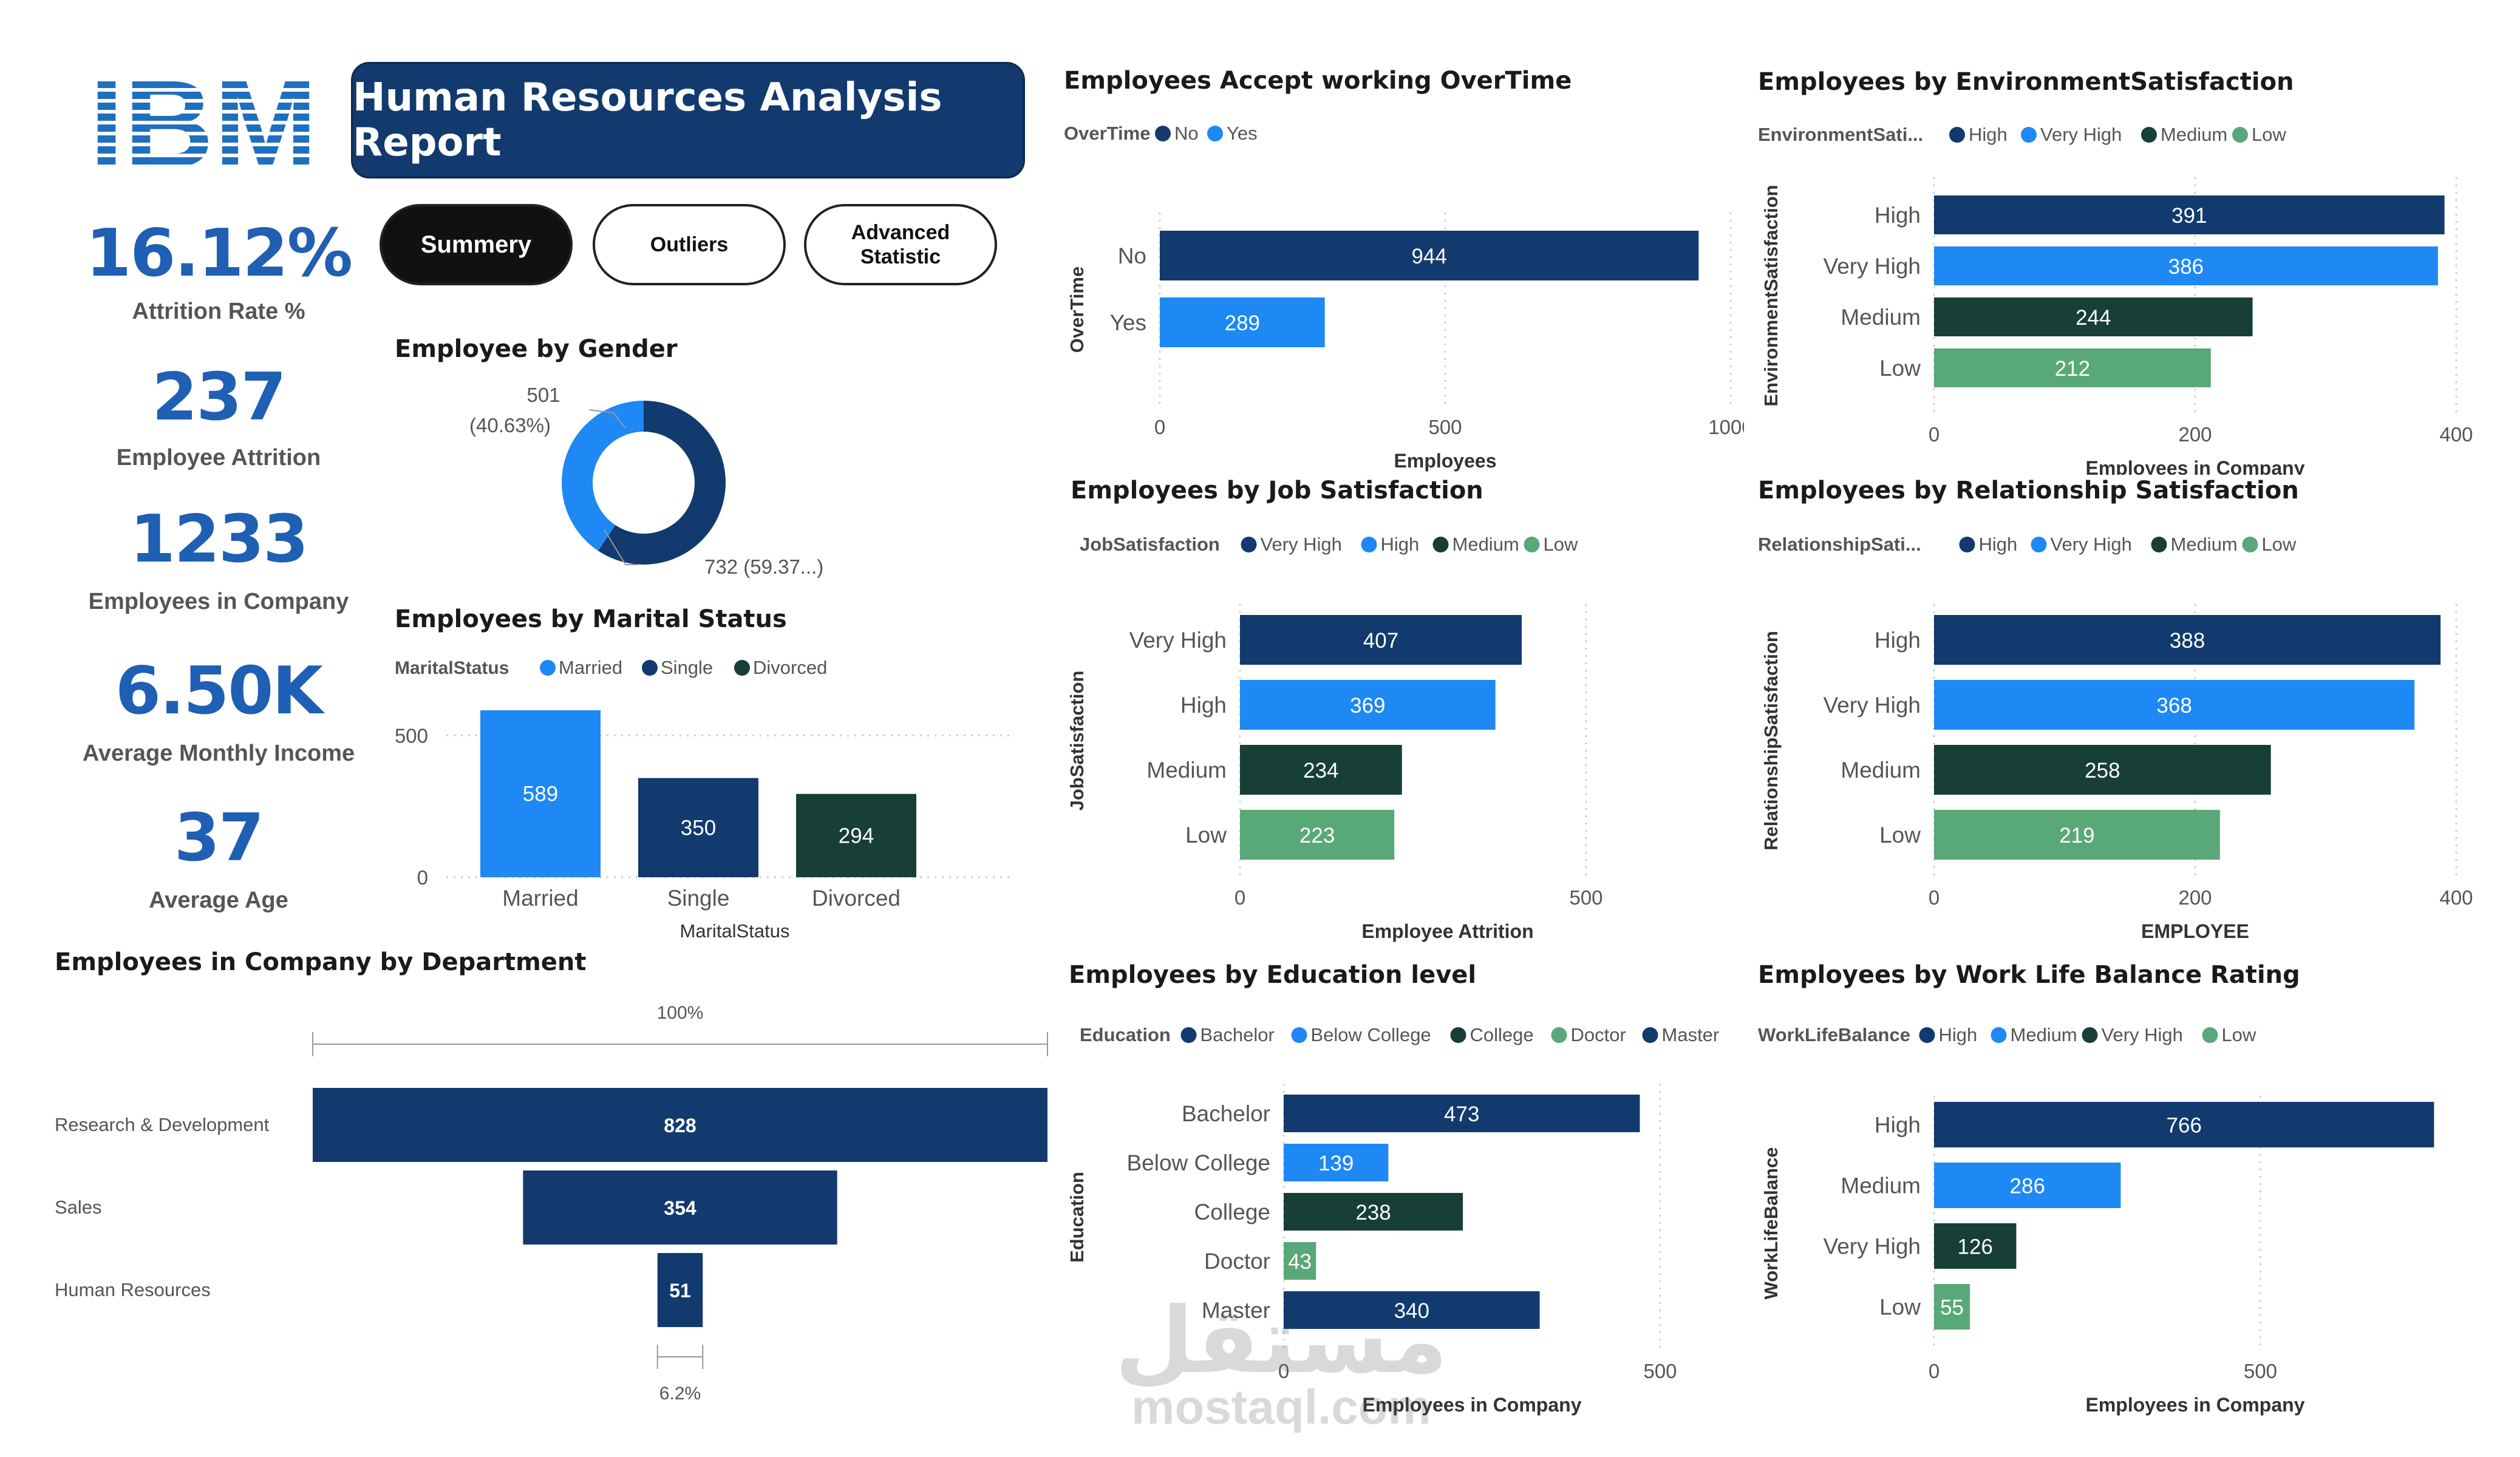 Image resolution: width=2520 pixels, height=1457 pixels. What do you see at coordinates (1273, 975) in the screenshot?
I see `education-chart-title: Employees by Education level` at bounding box center [1273, 975].